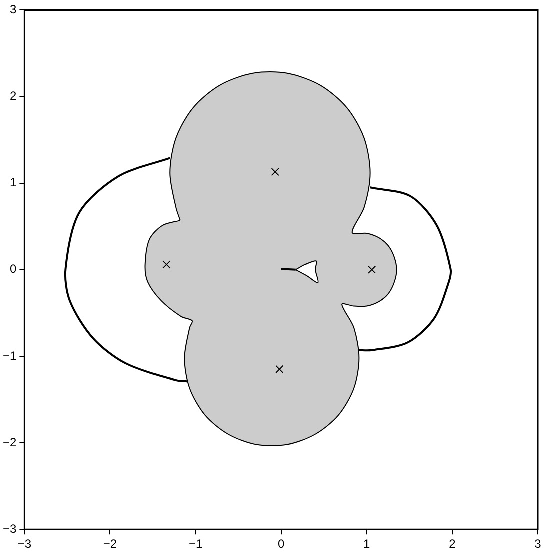 The image size is (552, 555). What do you see at coordinates (195, 544) in the screenshot?
I see `x-tick-label: −1` at bounding box center [195, 544].